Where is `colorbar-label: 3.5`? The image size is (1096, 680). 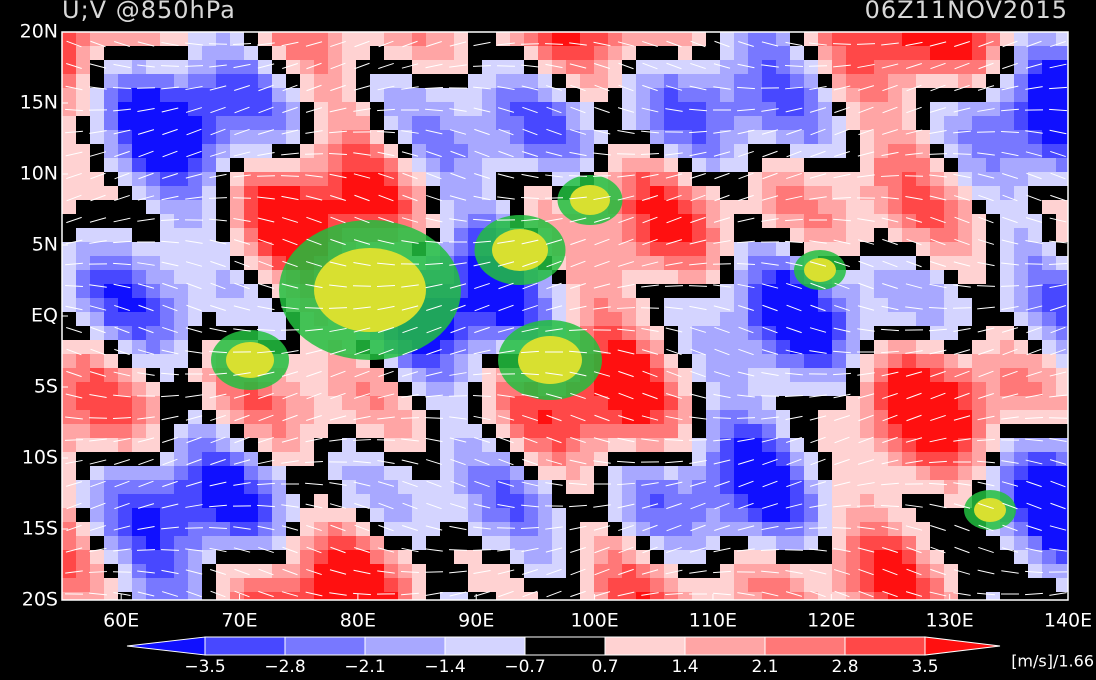 colorbar-label: 3.5 is located at coordinates (924, 667).